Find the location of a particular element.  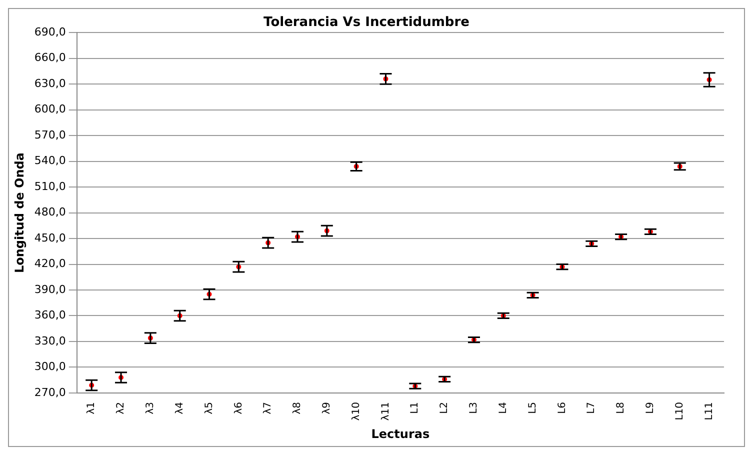

x-tick-label: L2 is located at coordinates (444, 408).